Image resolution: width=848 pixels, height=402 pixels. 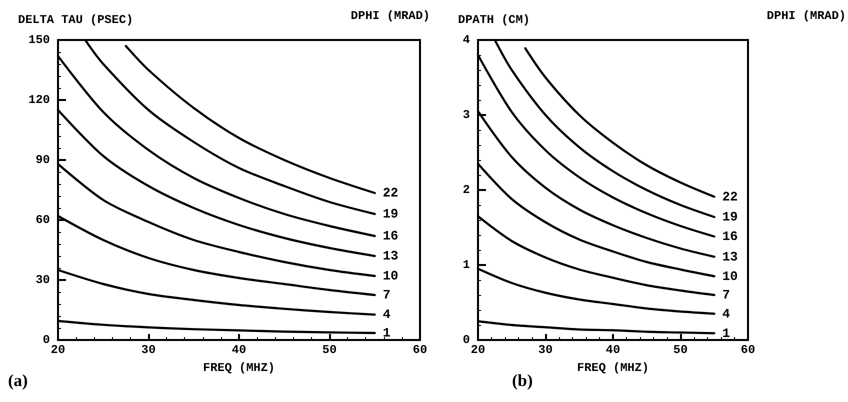 I want to click on y-tick-label: 120, so click(x=39, y=100).